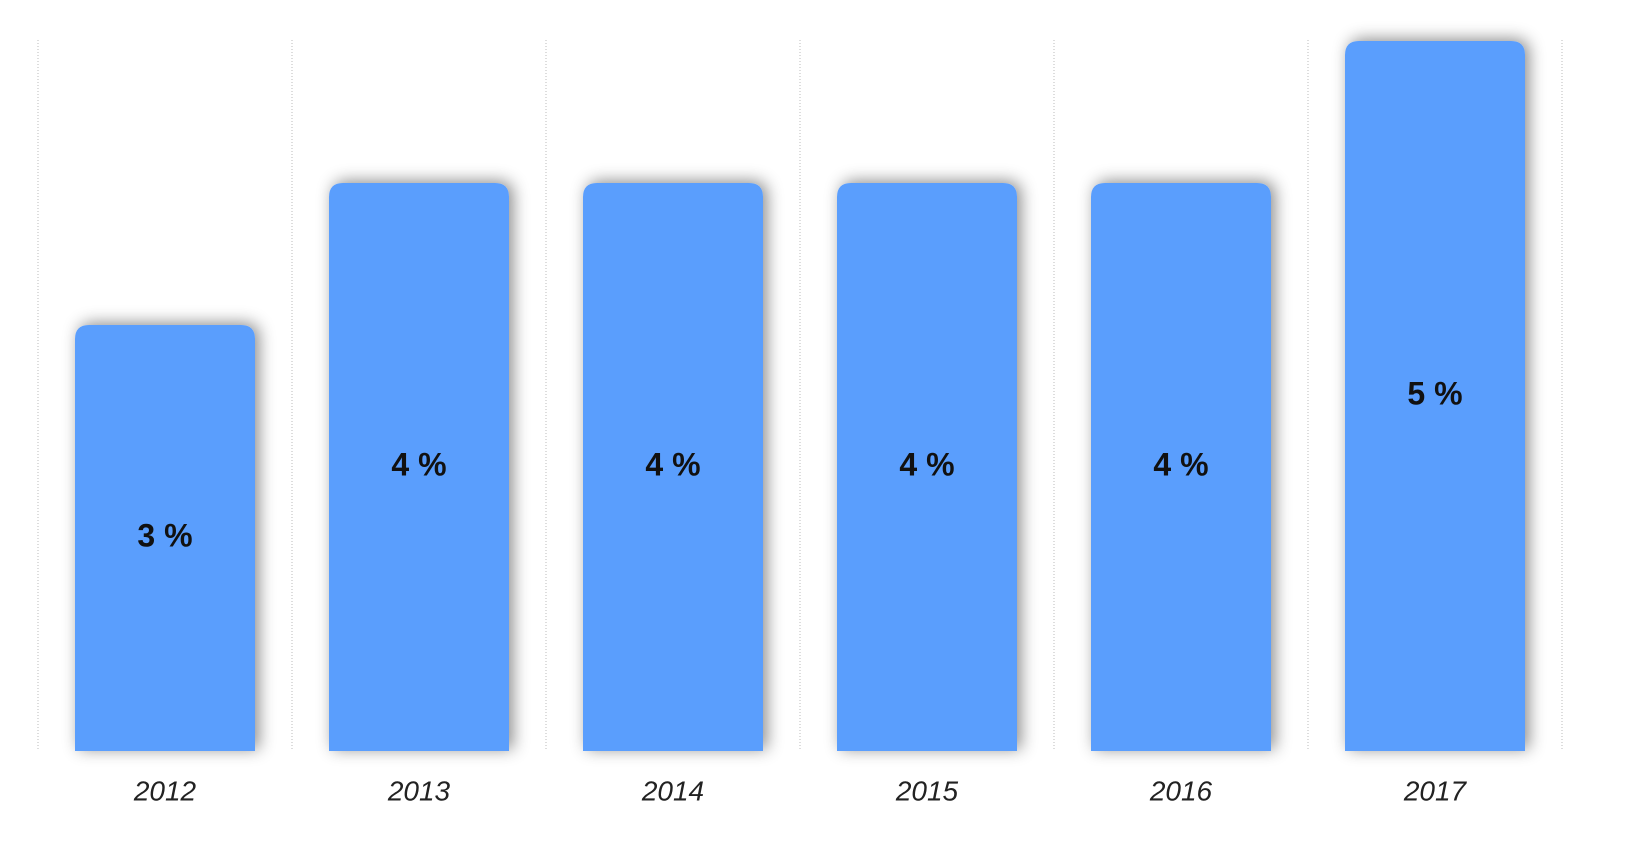 This screenshot has height=851, width=1647. Describe the element at coordinates (927, 790) in the screenshot. I see `x-tick-label: 2015` at that location.